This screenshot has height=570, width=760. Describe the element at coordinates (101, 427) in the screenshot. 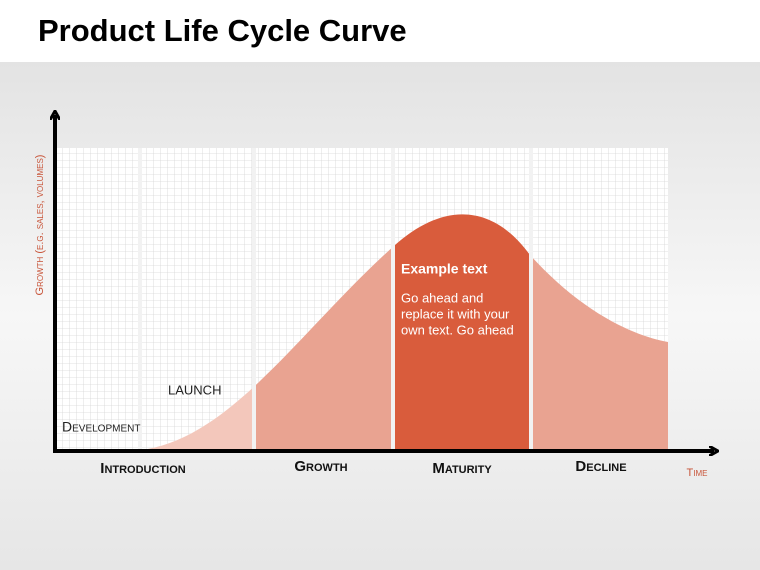

I see `development-label: Development` at that location.